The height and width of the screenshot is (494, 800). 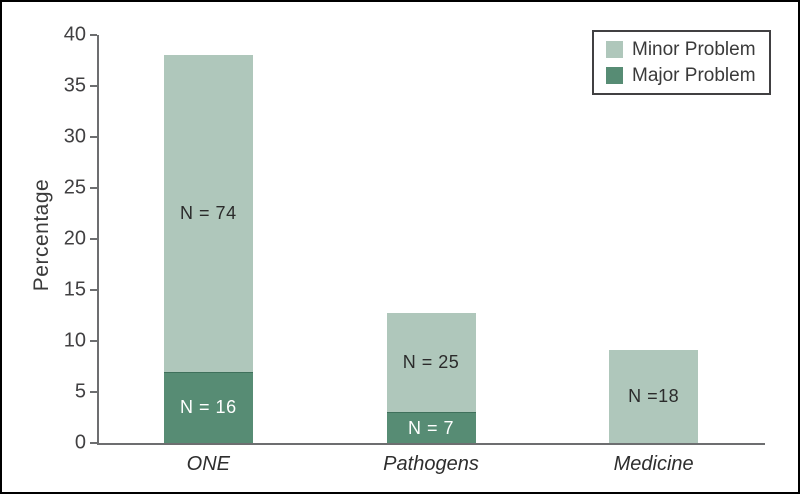 I want to click on x-category-label: Medicine, so click(x=653, y=464).